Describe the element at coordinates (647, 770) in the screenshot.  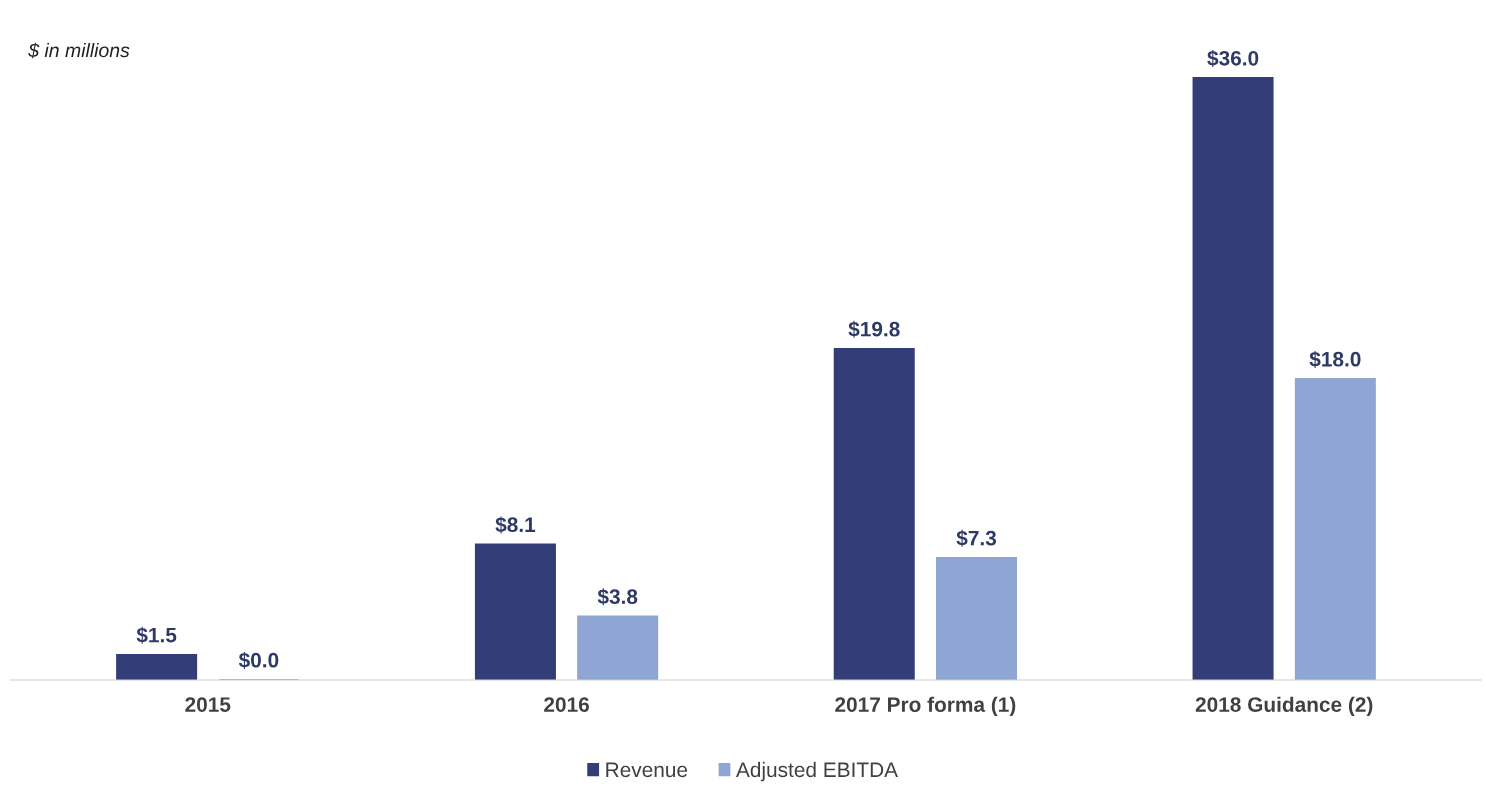
I see `legend-label: Revenue` at that location.